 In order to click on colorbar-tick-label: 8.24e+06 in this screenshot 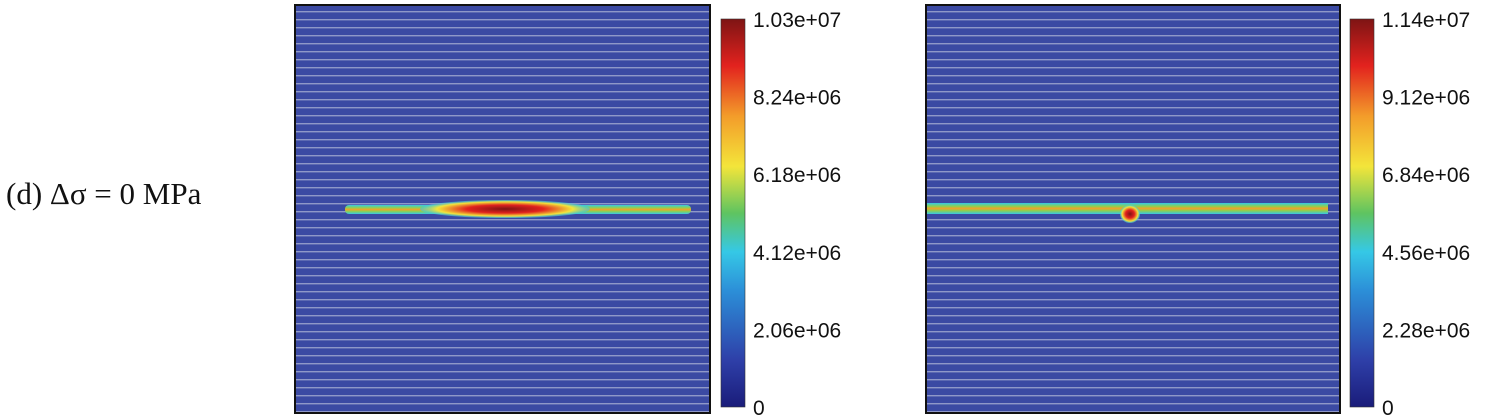, I will do `click(797, 98)`.